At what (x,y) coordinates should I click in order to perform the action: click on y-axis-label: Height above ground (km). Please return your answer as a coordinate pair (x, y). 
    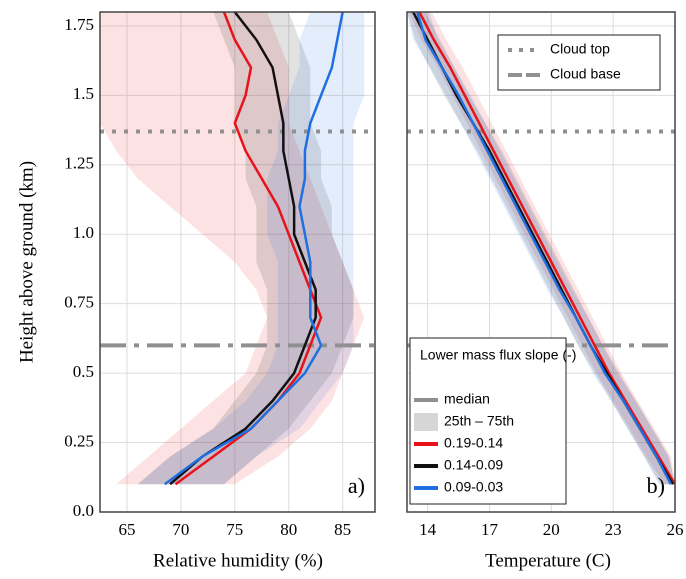
    Looking at the image, I should click on (26, 262).